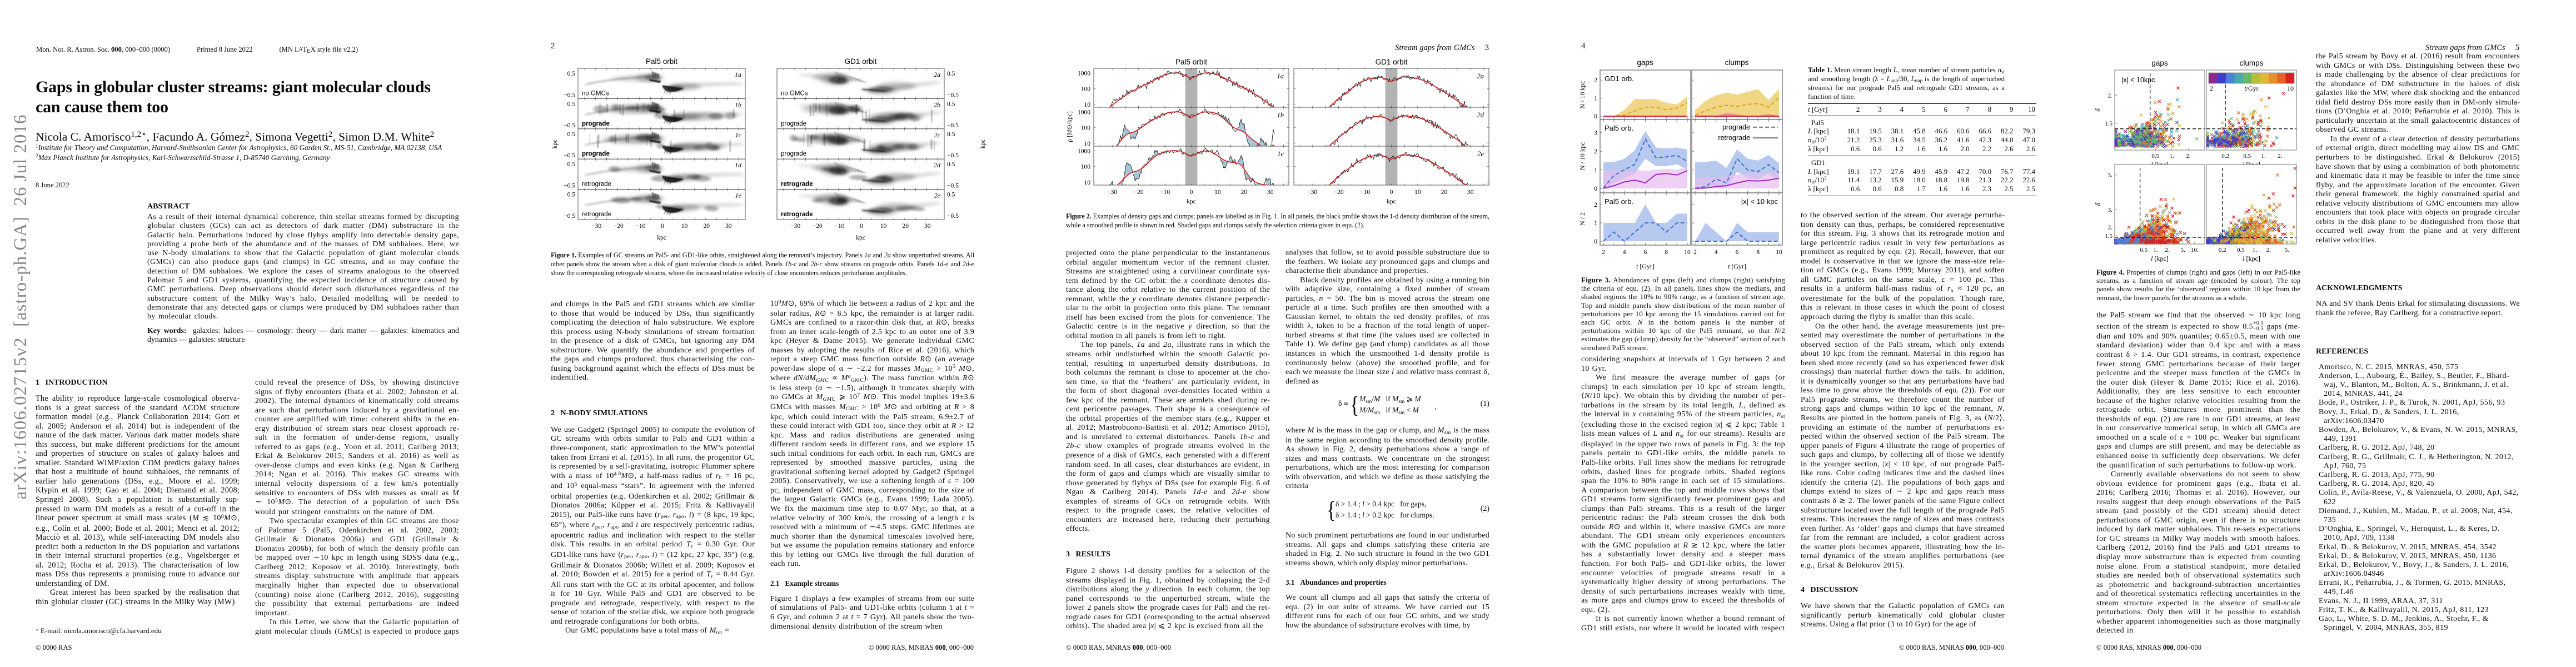 The height and width of the screenshot is (667, 2576). Describe the element at coordinates (1595, 133) in the screenshot. I see `svg-text: 3` at that location.